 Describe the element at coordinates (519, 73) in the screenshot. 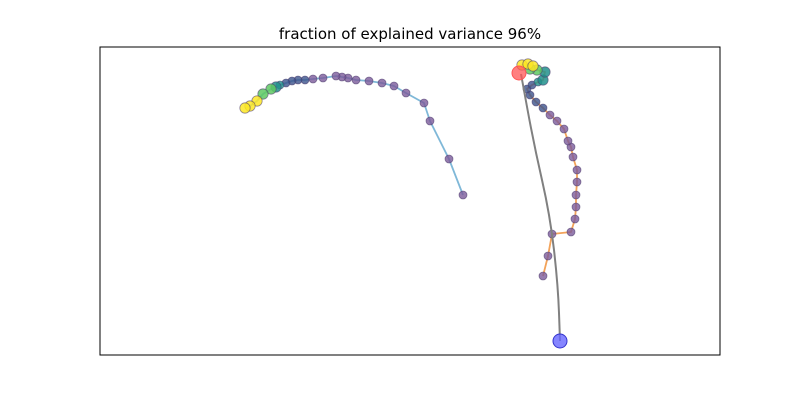

I see `start-marker` at that location.